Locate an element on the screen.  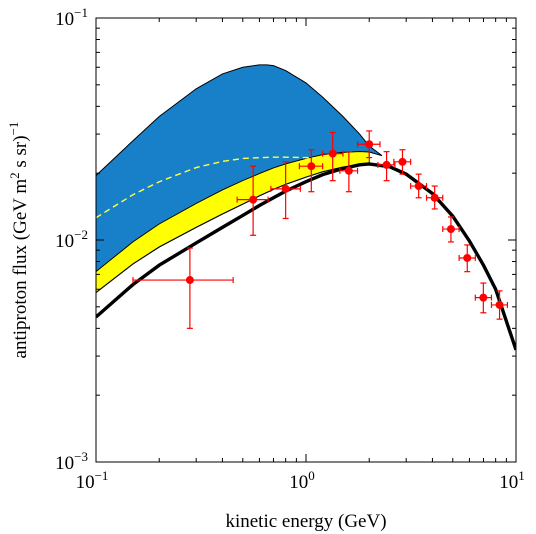
x-tick-label: 10⁰ is located at coordinates (302, 480).